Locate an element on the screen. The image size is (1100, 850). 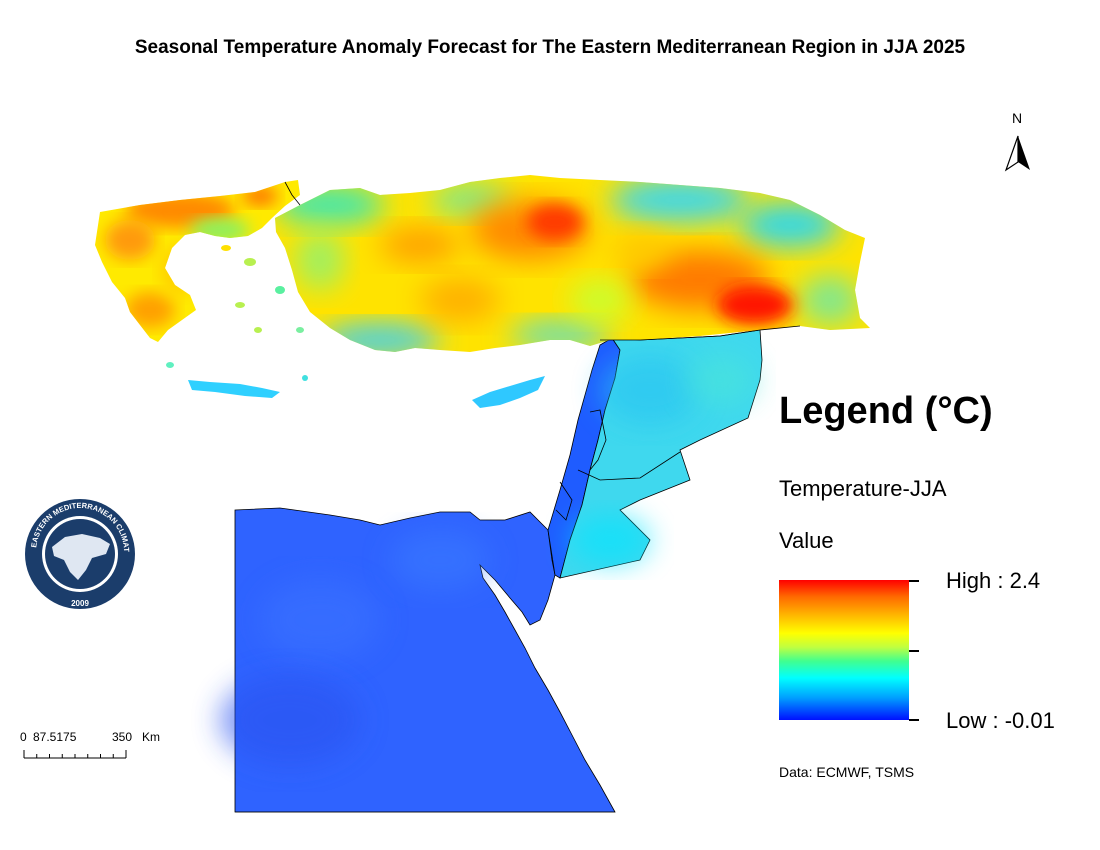
legend-layer-name: Temperature-JJA is located at coordinates (863, 488).